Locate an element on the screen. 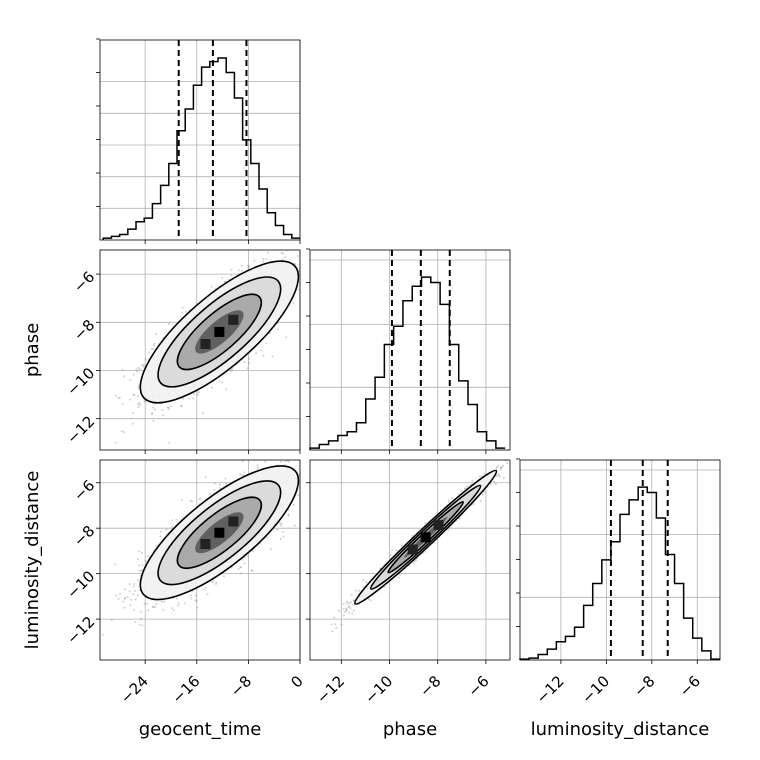  scatter-panel-geocent_time-luminosity_distance is located at coordinates (211, 558).